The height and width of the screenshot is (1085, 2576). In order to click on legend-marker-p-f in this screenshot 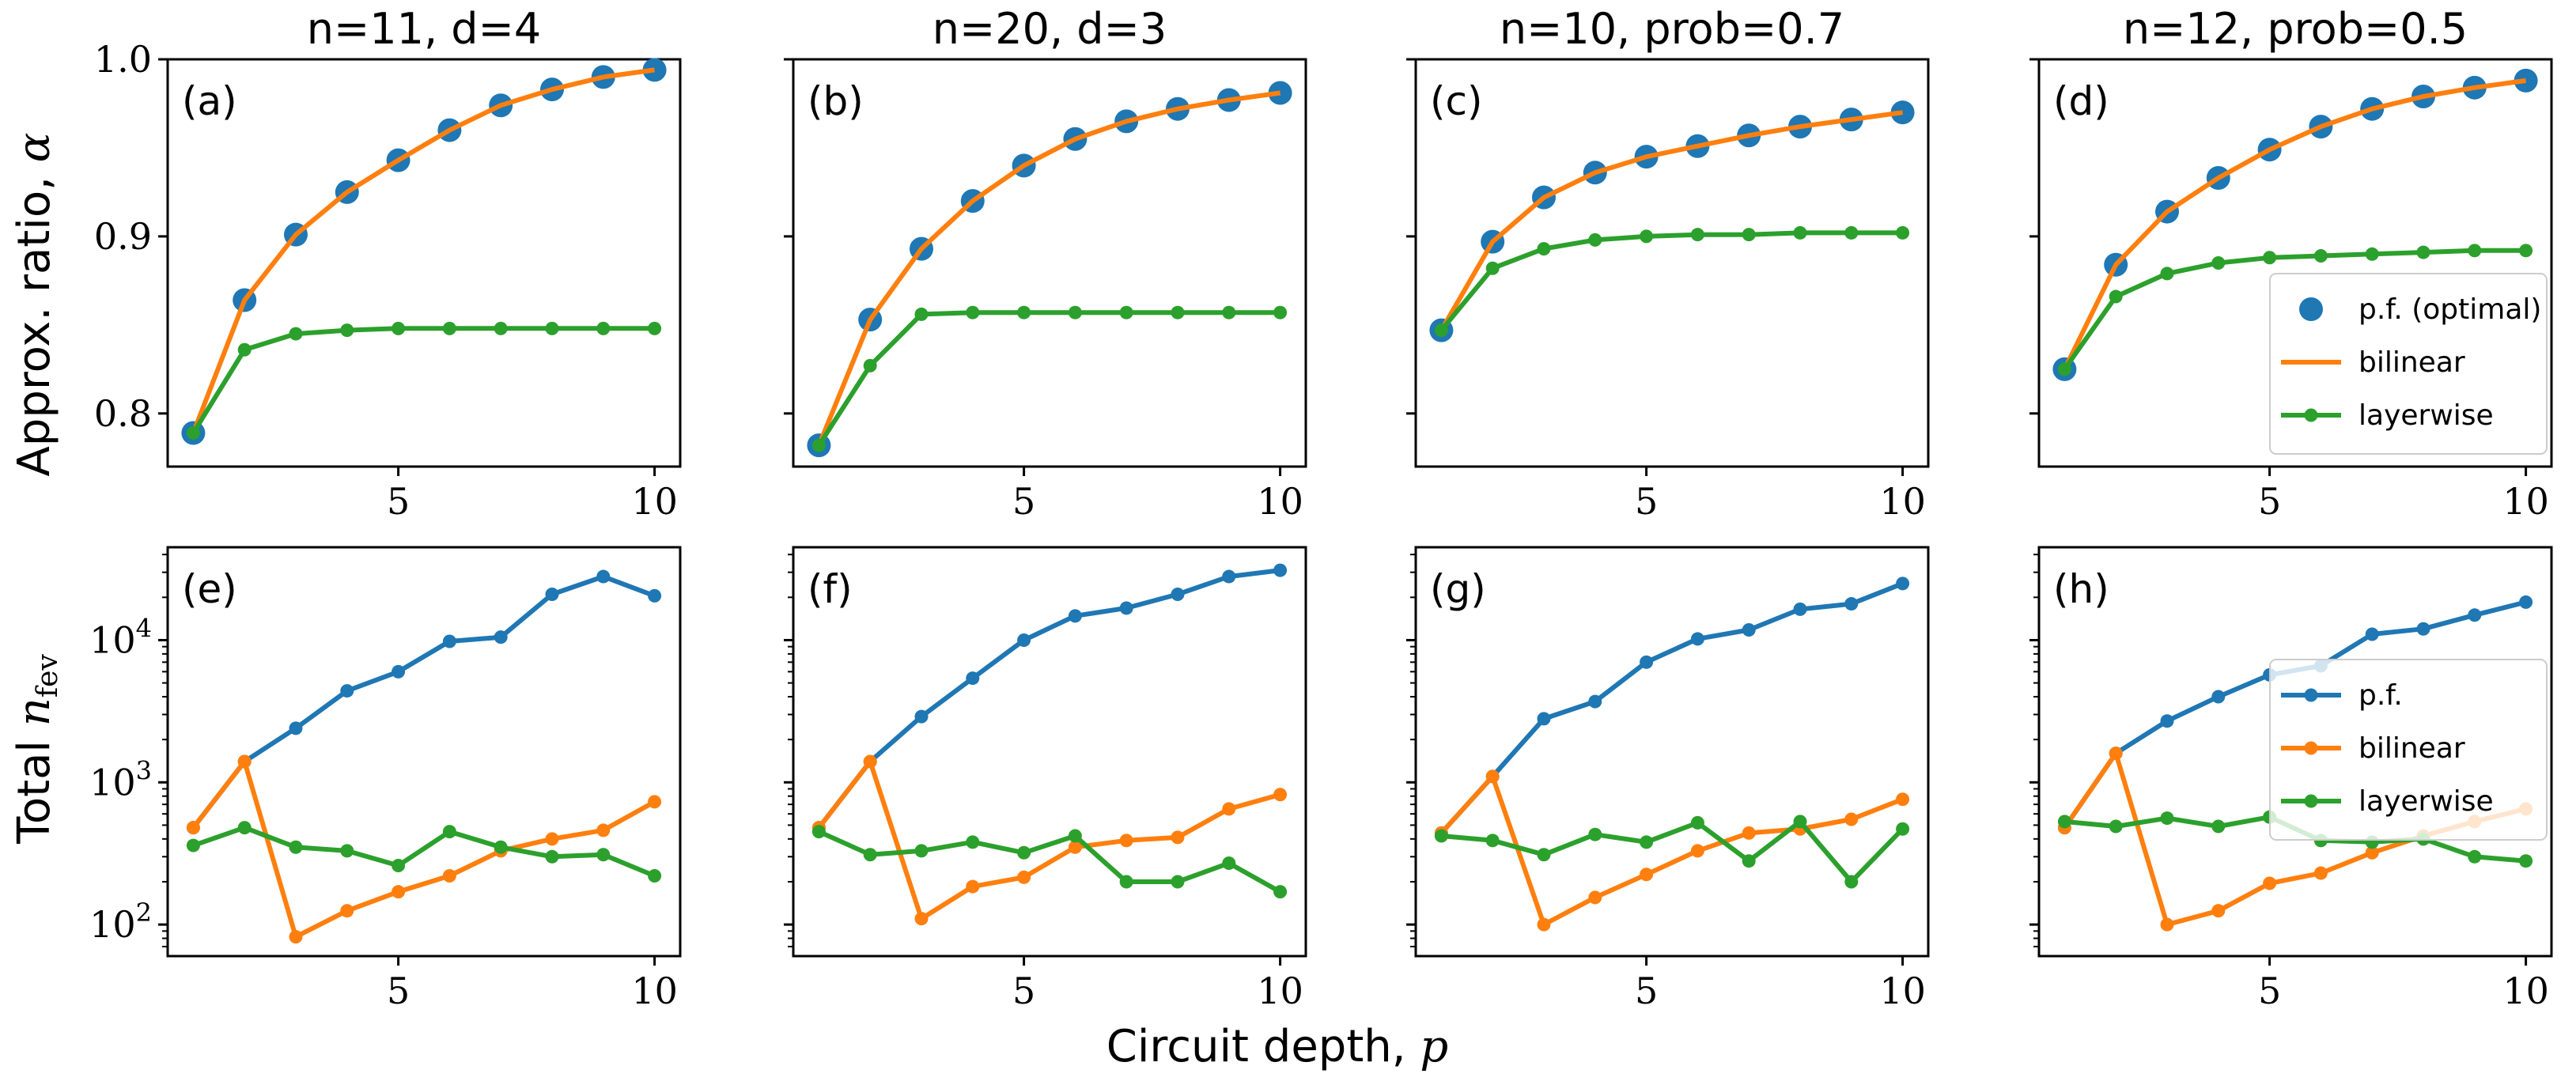, I will do `click(2311, 695)`.